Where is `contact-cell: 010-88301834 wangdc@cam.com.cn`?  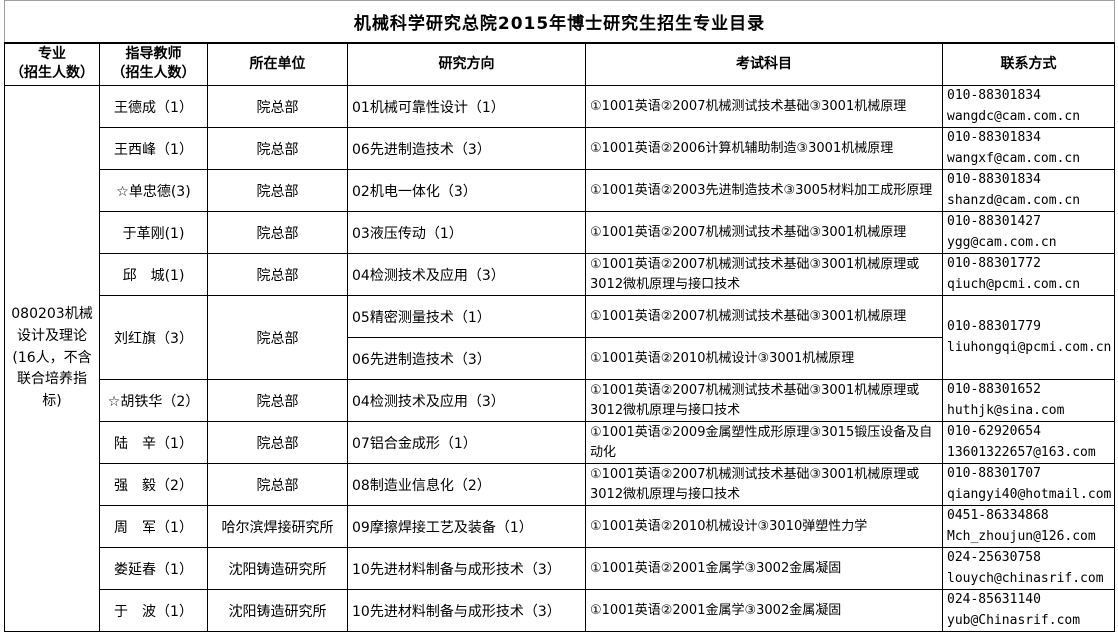 contact-cell: 010-88301834 wangdc@cam.com.cn is located at coordinates (1028, 106).